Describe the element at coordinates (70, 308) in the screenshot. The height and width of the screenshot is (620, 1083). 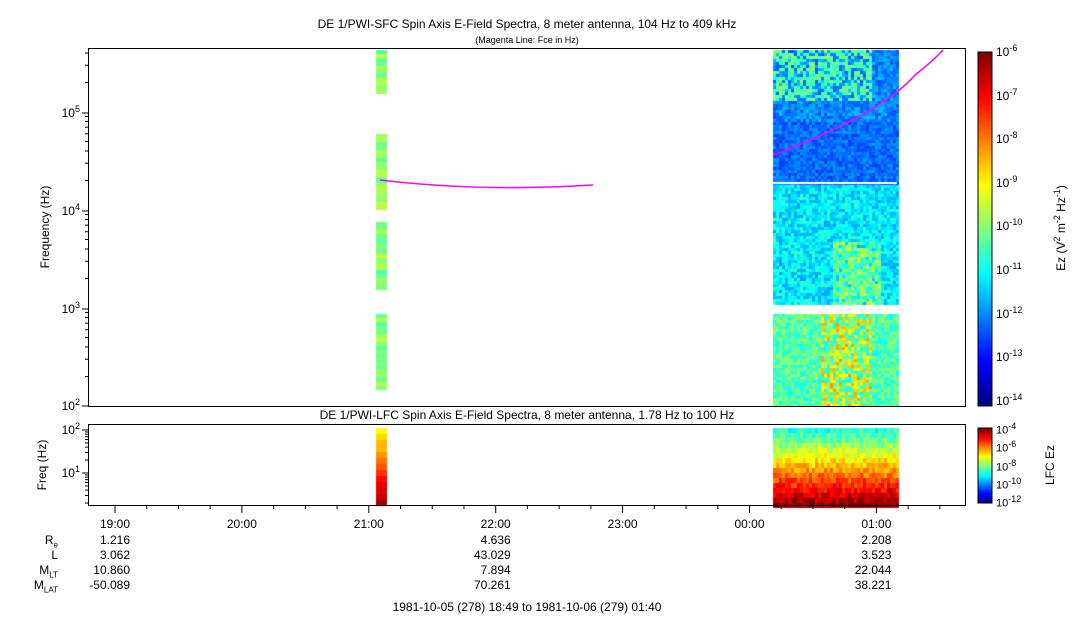
I see `sfc-y-tick-label: 10³` at that location.